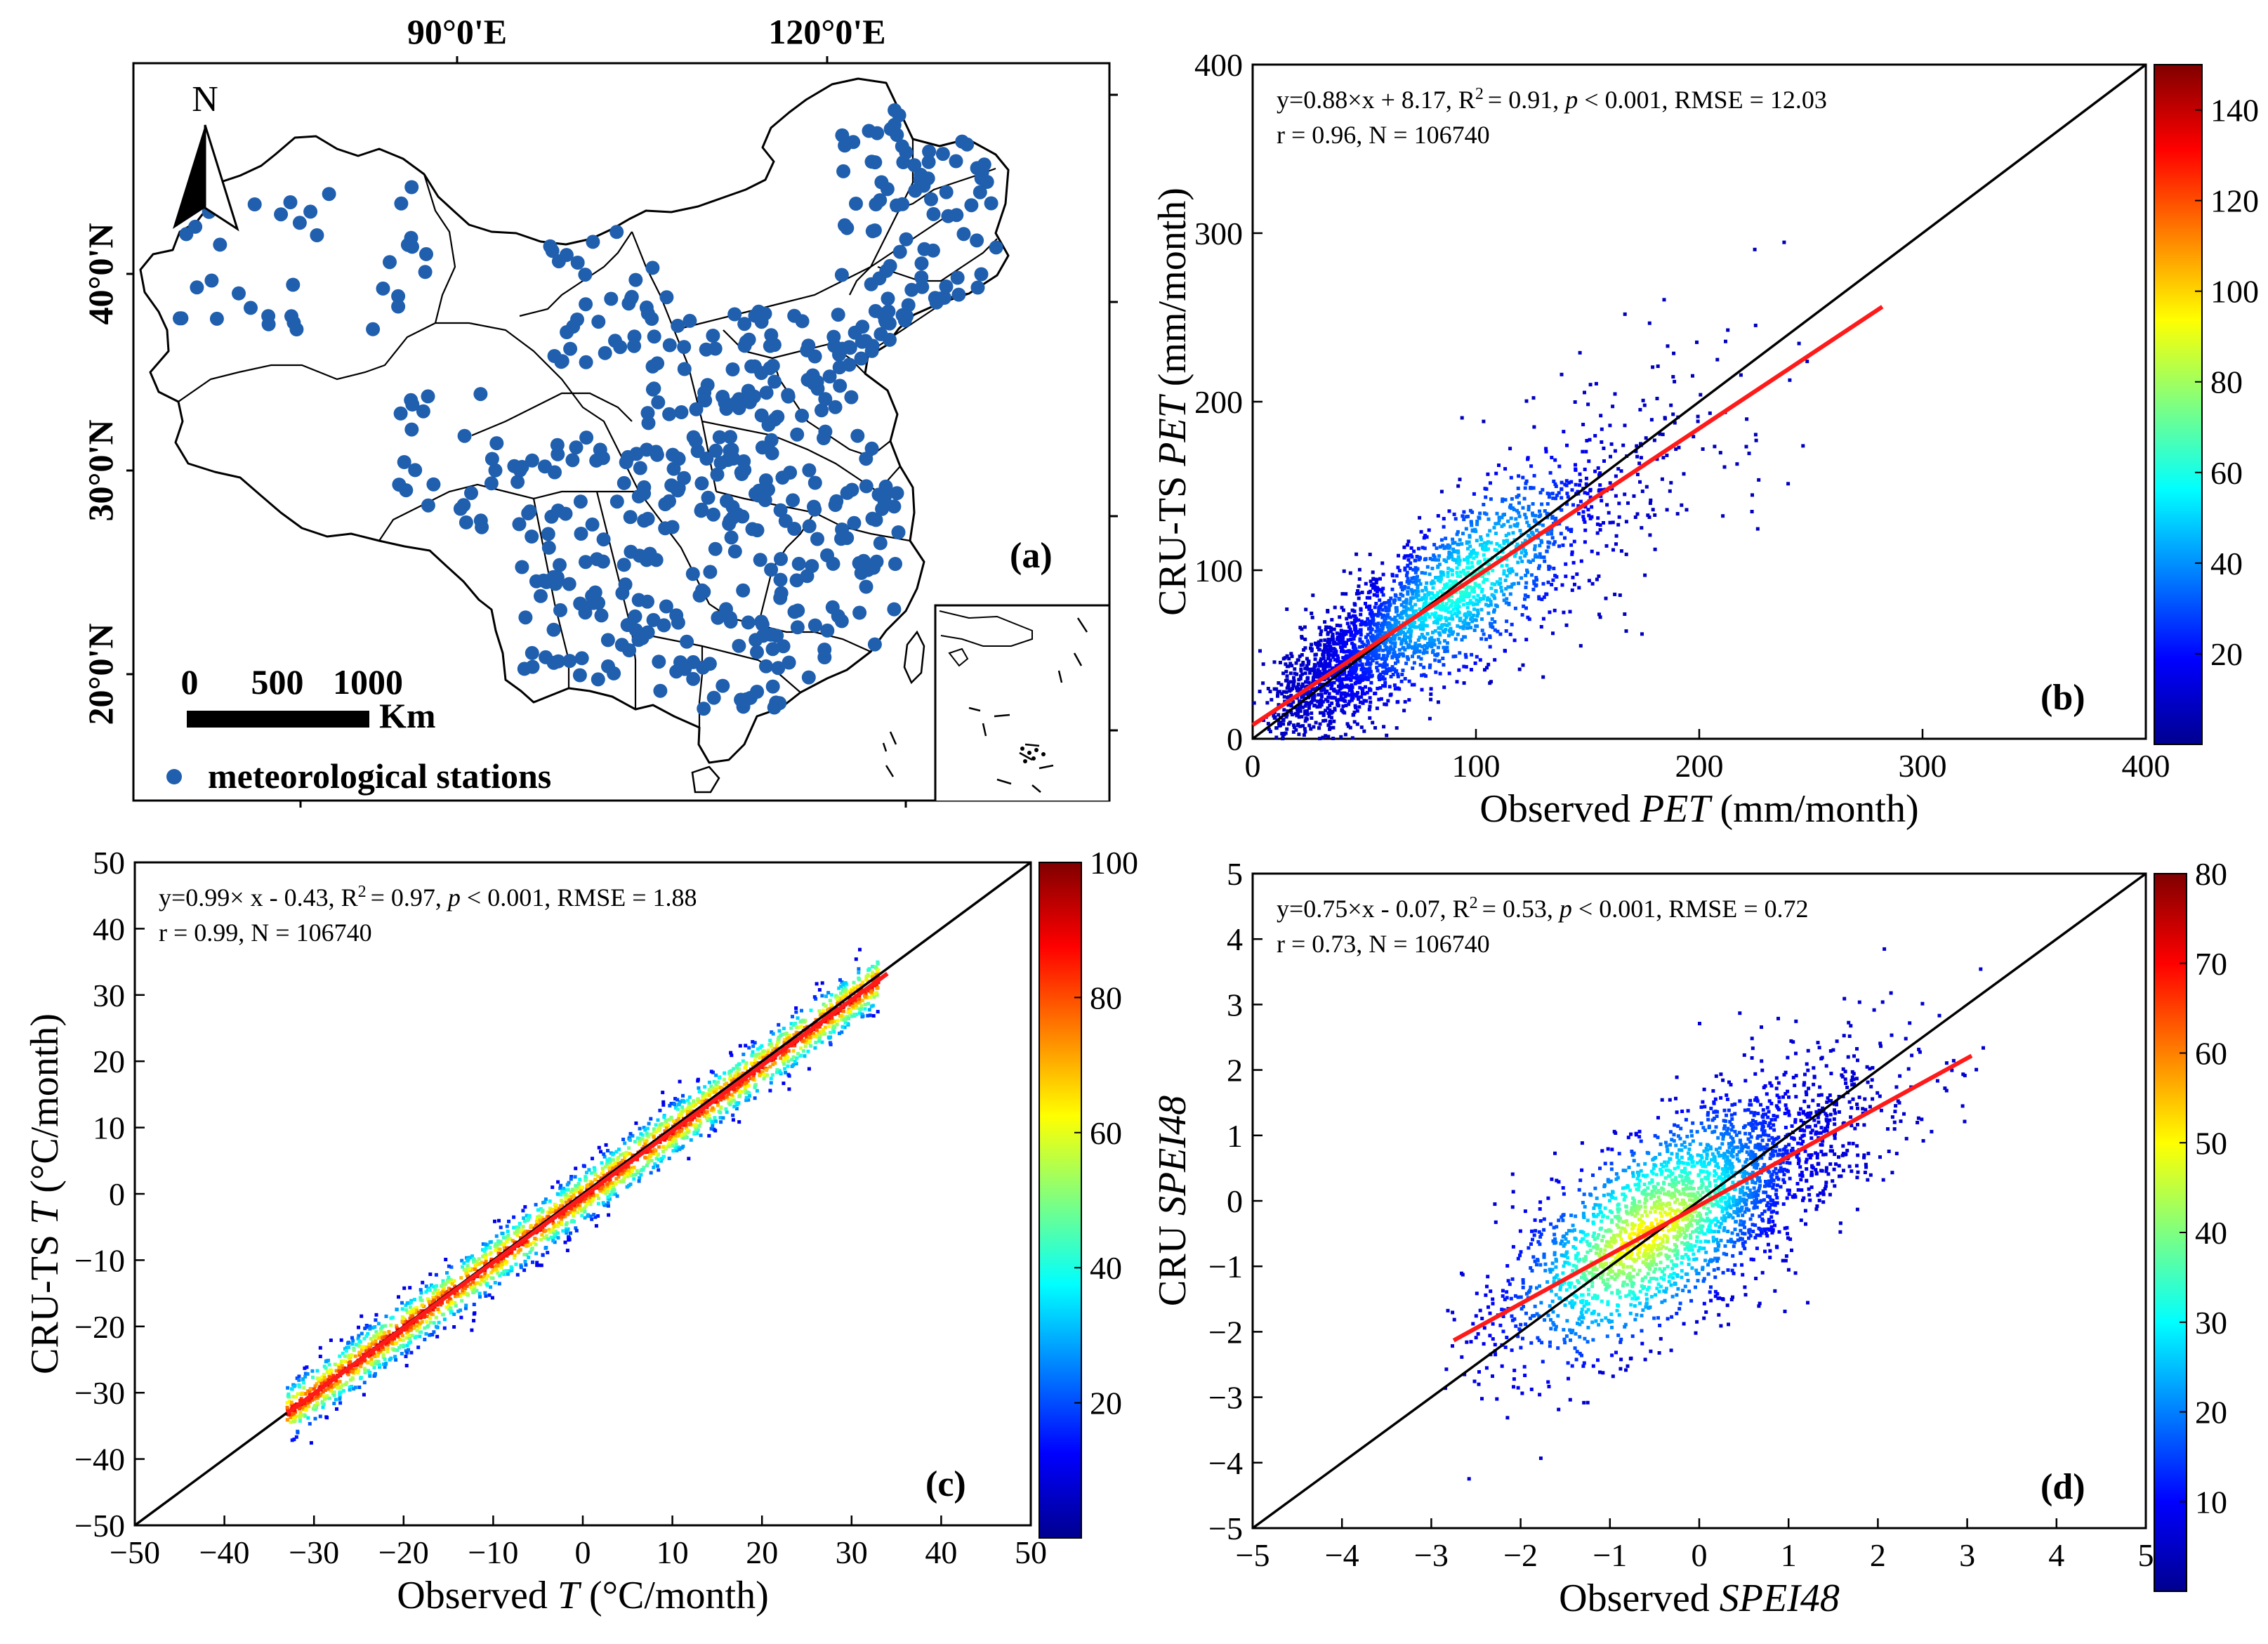 The image size is (2268, 1644). I want to click on x-tick-label: 0, so click(1253, 766).